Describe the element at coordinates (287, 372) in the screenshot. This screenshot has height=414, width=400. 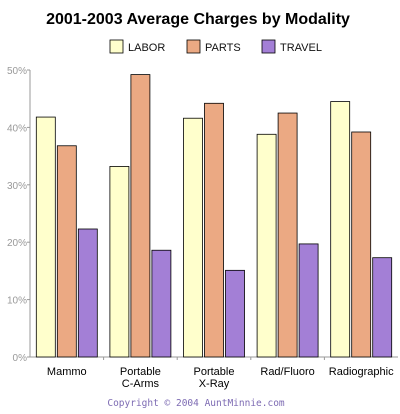
I see `category-label-rad-fluoro: Rad/Fluoro` at that location.